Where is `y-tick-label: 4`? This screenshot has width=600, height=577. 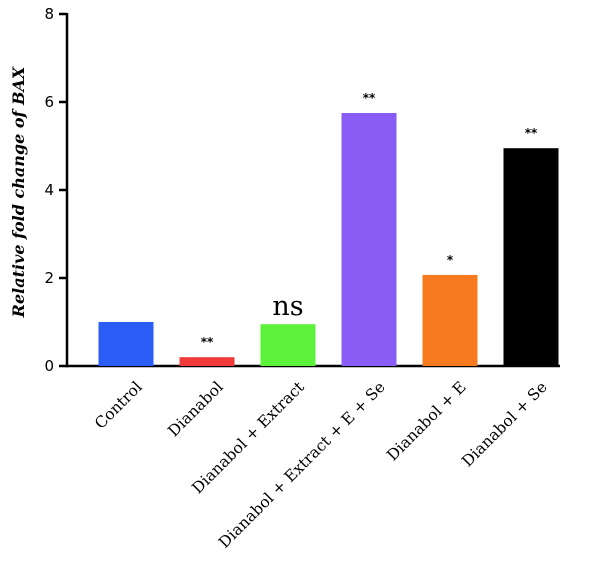
y-tick-label: 4 is located at coordinates (49, 190).